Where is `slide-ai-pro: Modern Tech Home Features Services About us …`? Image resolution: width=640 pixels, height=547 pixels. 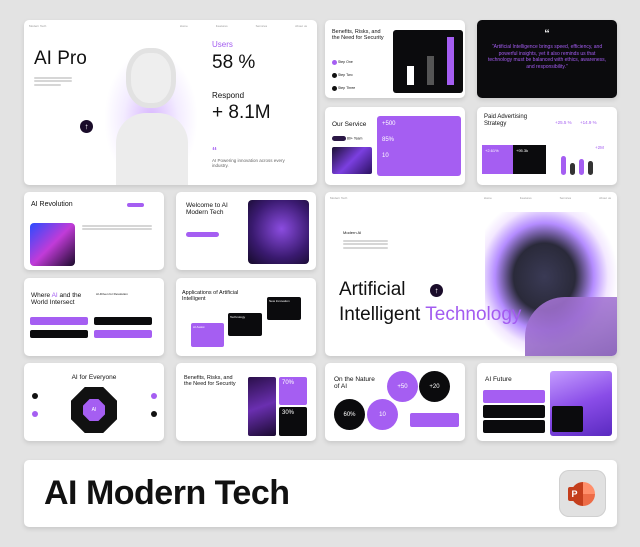
slide-ai-pro: Modern Tech Home Features Services About us … is located at coordinates (170, 102).